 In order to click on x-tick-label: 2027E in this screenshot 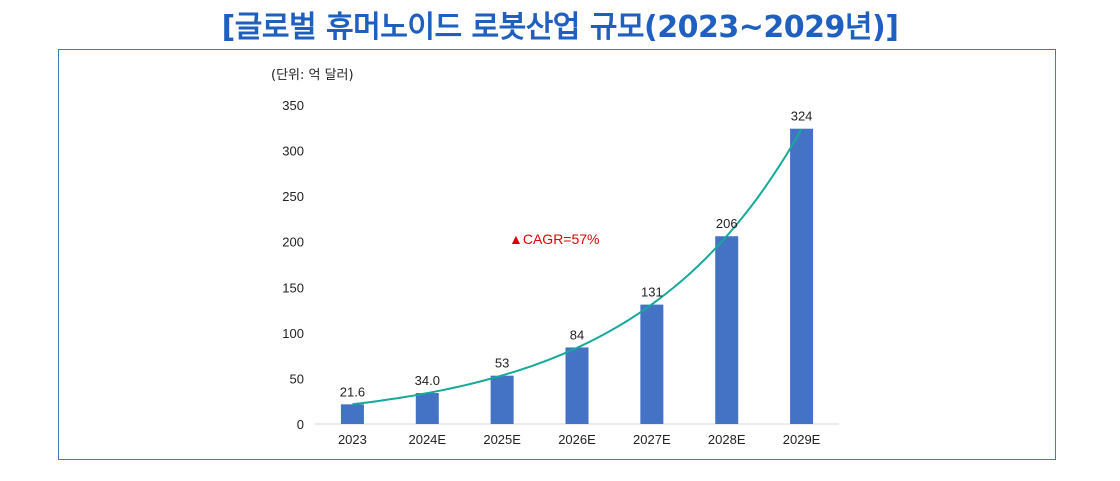, I will do `click(652, 439)`.